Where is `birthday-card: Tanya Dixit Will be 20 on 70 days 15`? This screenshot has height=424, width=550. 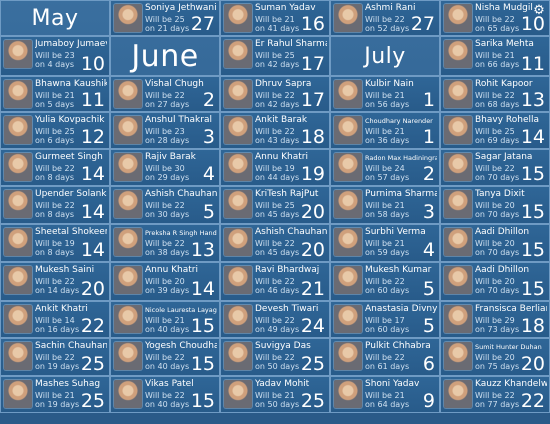
birthday-card: Tanya Dixit Will be 20 on 70 days 15 is located at coordinates (495, 205).